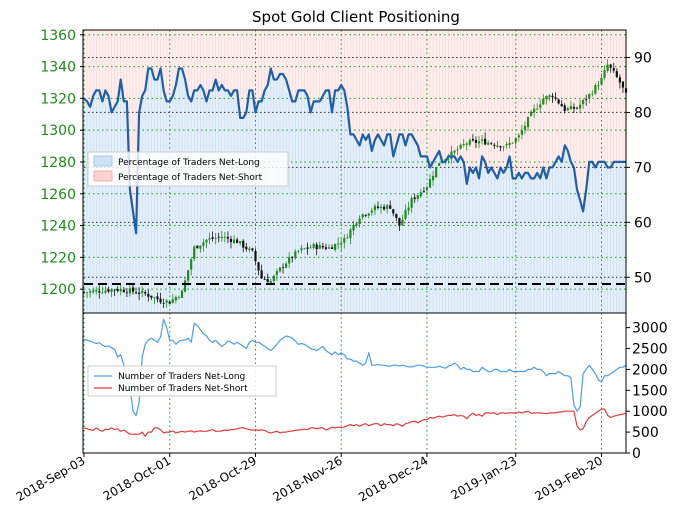  What do you see at coordinates (58, 68) in the screenshot?
I see `price-tick-label: 1340` at bounding box center [58, 68].